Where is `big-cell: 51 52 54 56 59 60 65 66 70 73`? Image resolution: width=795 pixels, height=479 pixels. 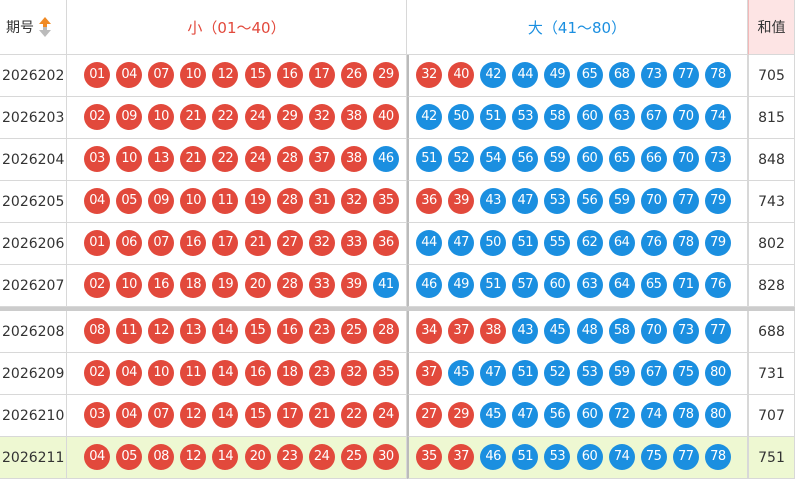 big-cell: 51 52 54 56 59 60 65 66 70 73 is located at coordinates (577, 160).